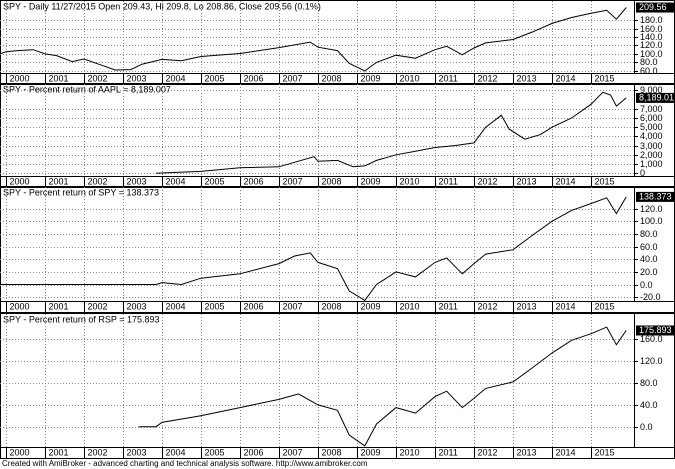  I want to click on y-tick-label: 9,000, so click(651, 90).